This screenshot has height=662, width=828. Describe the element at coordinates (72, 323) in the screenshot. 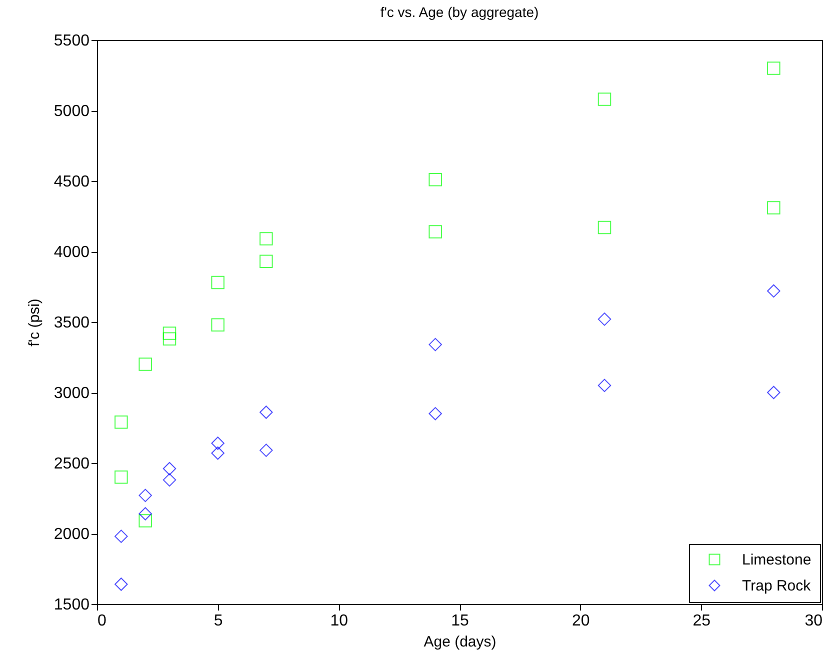

I see `y-tick-label: 3500` at that location.